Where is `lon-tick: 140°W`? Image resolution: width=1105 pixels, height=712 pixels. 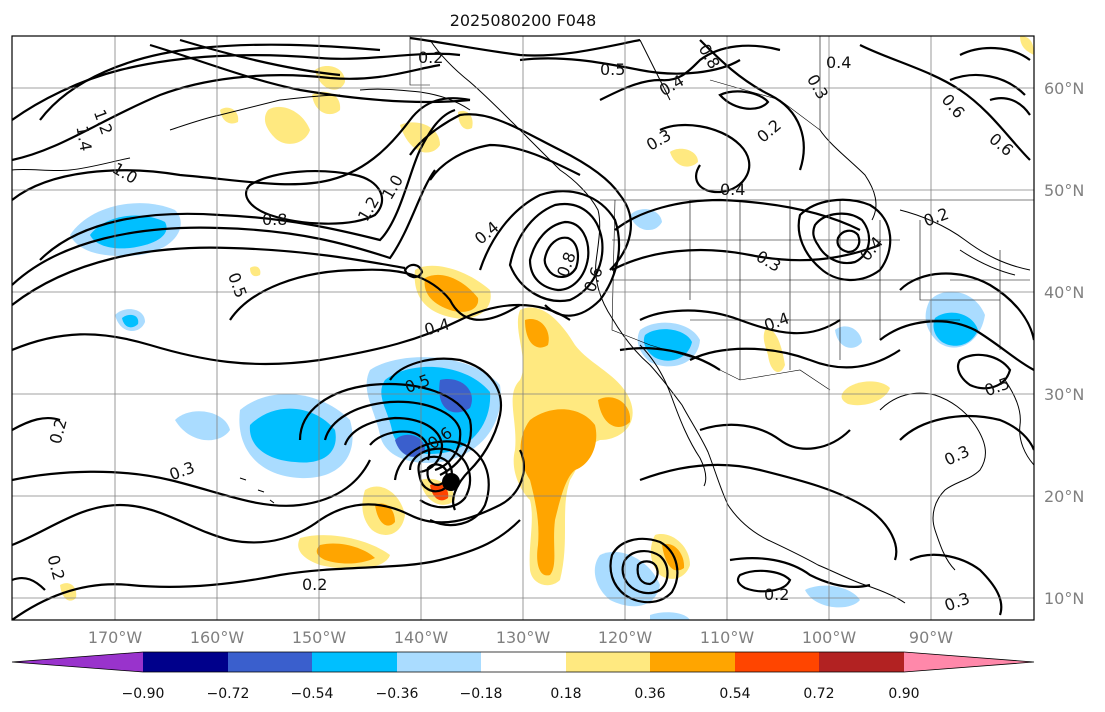 lon-tick: 140°W is located at coordinates (421, 637).